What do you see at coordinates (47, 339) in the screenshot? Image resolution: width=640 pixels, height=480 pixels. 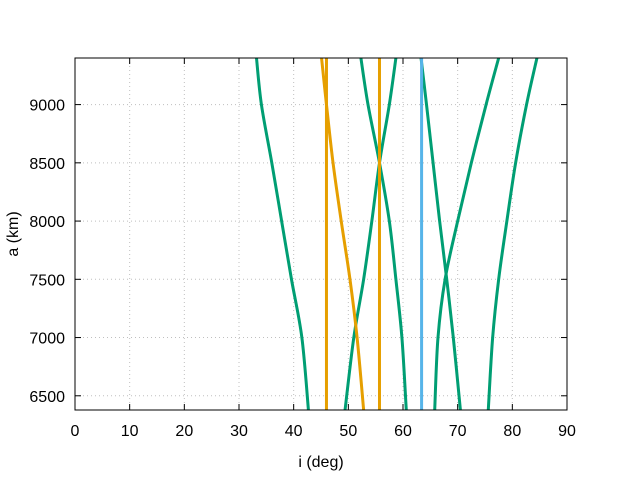 I see `y-tick-label: 7000` at bounding box center [47, 339].